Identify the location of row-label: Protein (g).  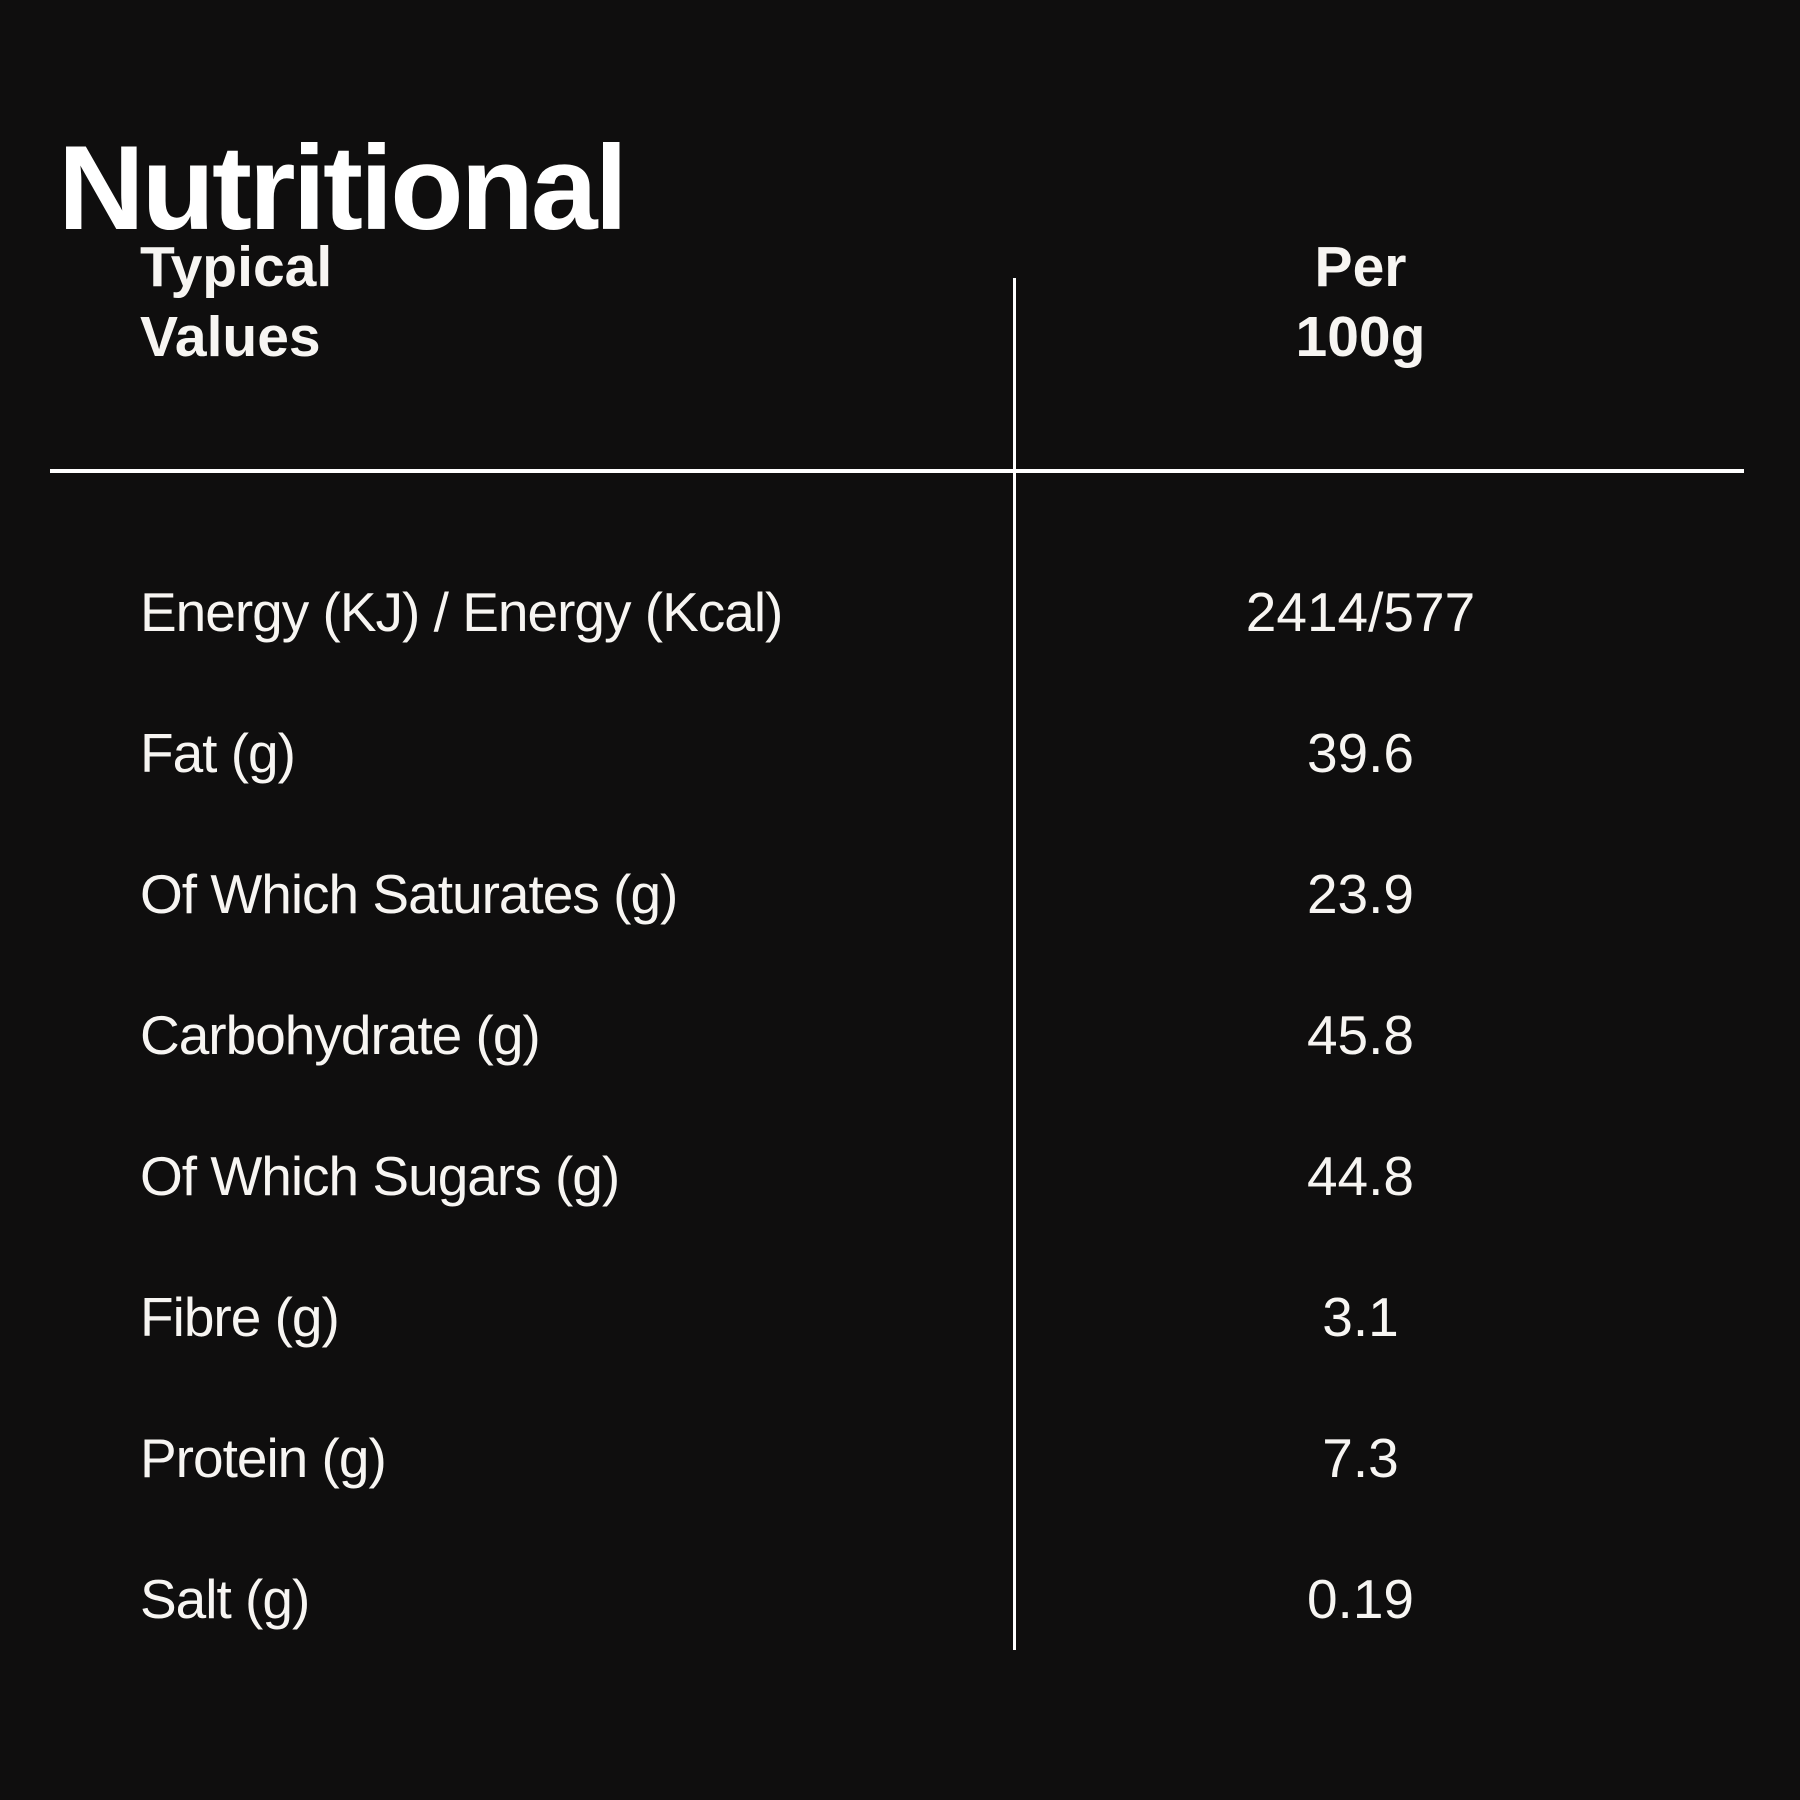
(263, 1457).